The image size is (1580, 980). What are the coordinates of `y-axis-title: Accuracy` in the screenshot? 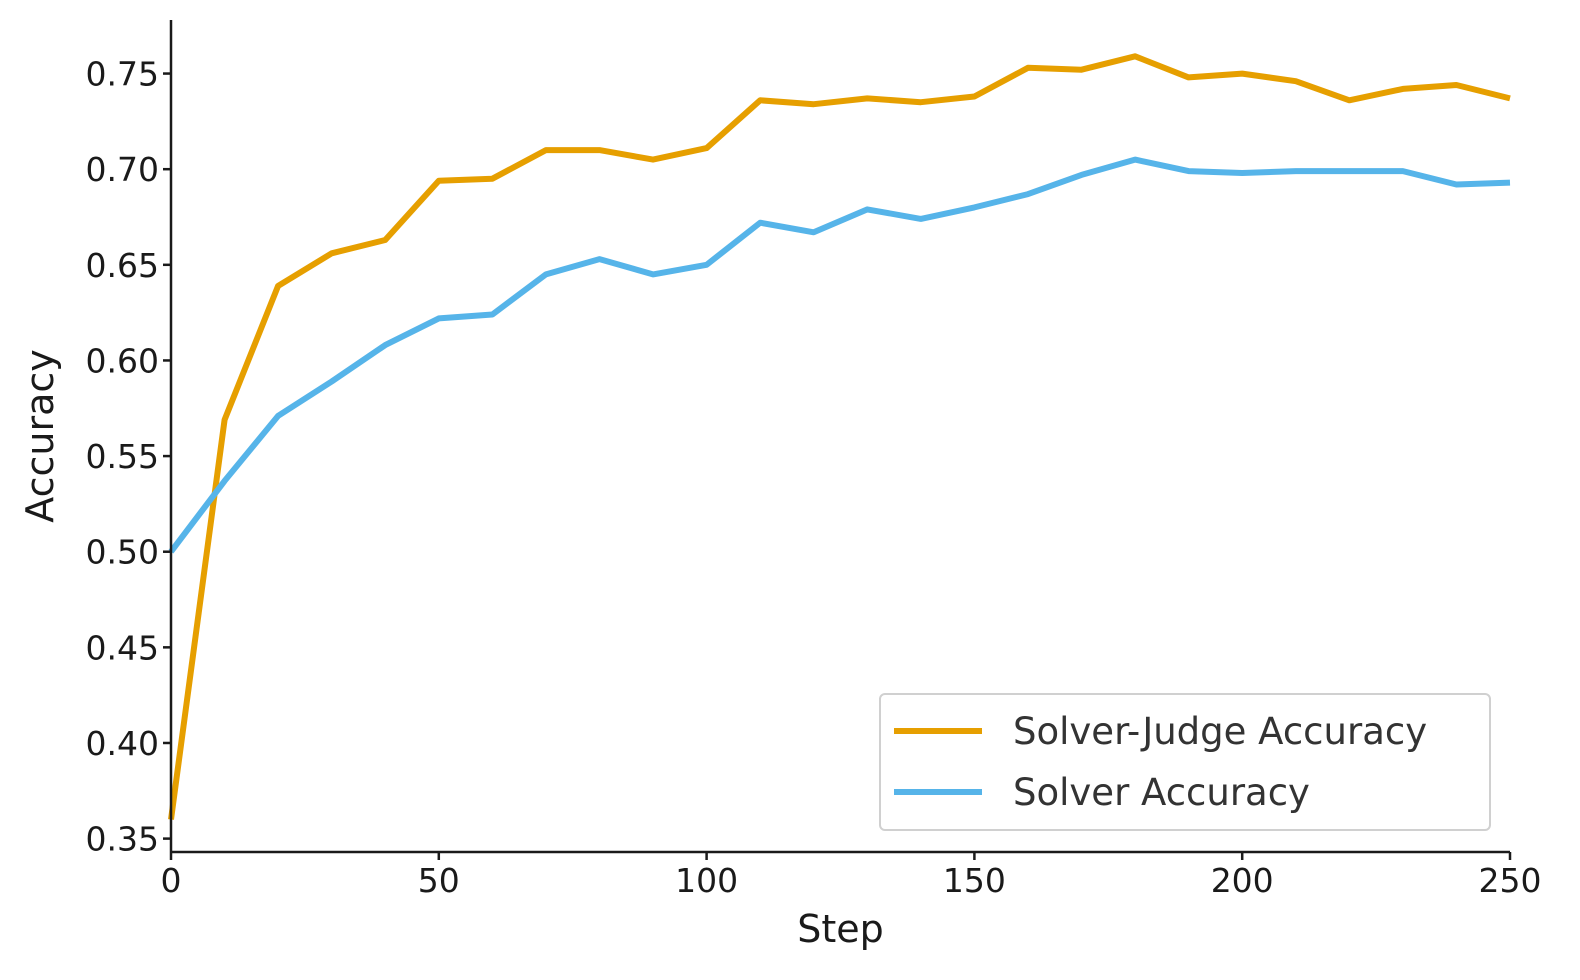 It's located at (40, 436).